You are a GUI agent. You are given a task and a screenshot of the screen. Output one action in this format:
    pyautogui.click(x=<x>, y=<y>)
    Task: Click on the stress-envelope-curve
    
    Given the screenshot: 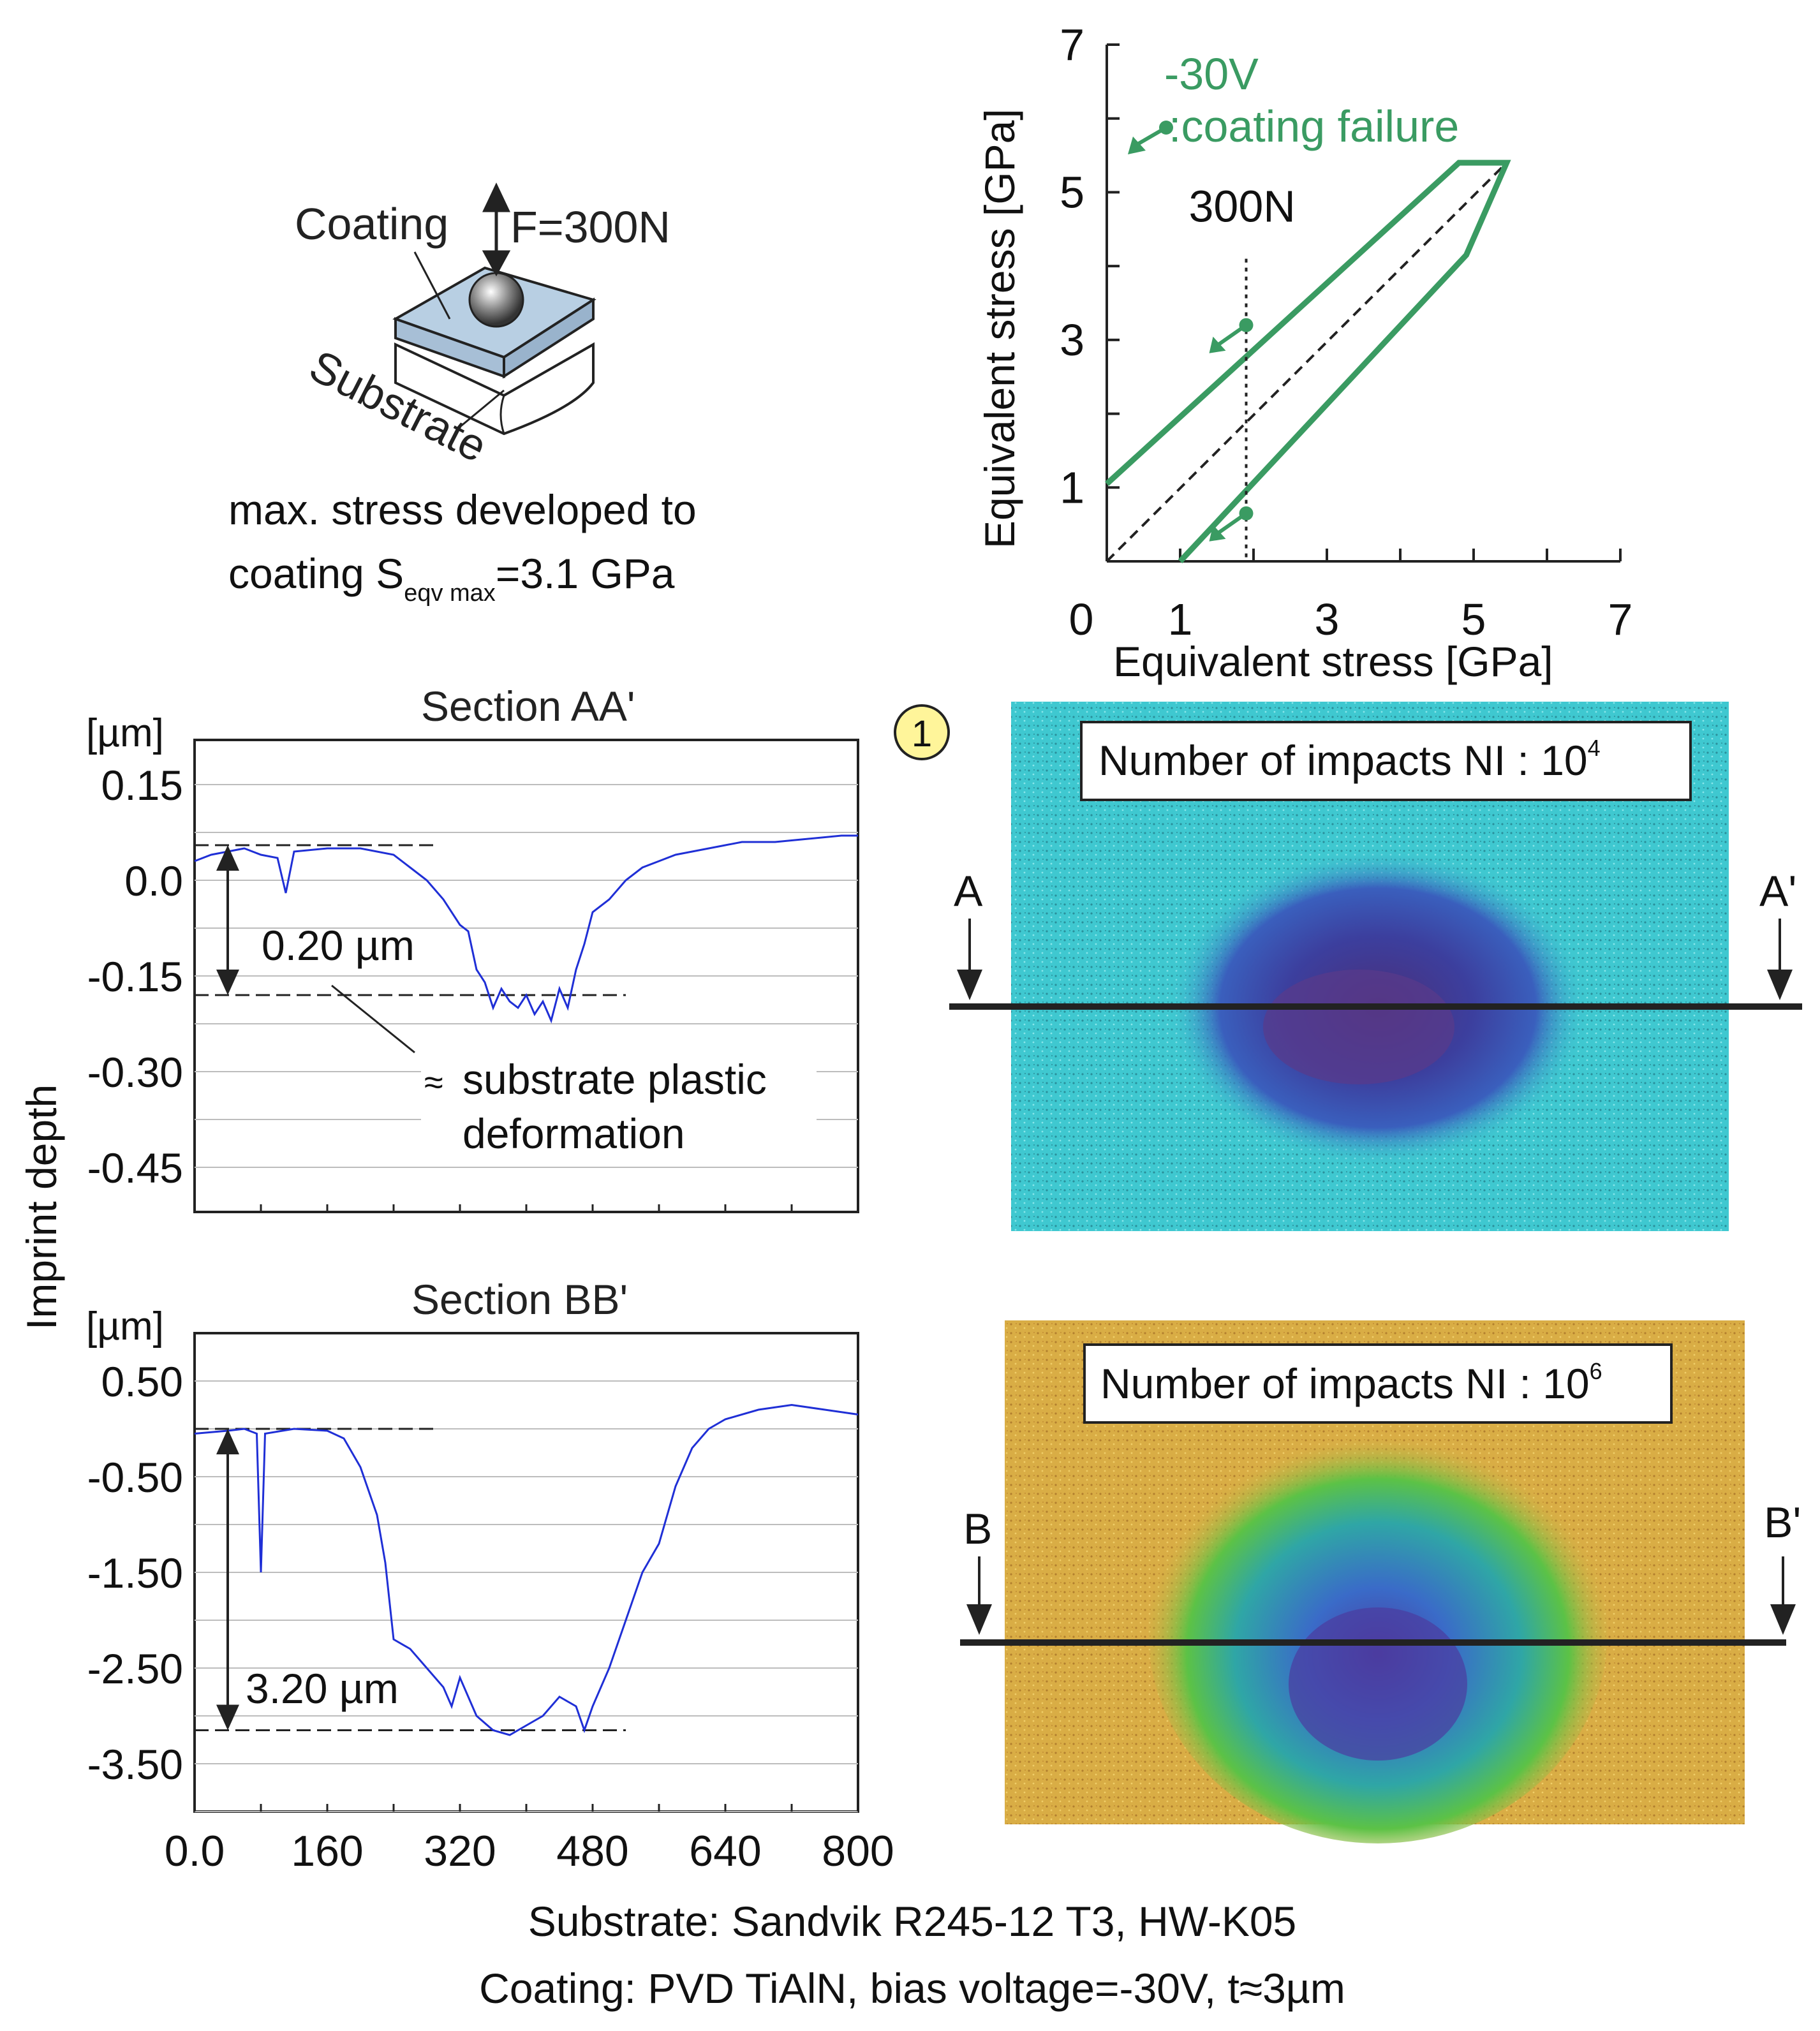 What is the action you would take?
    pyautogui.click(x=1307, y=362)
    